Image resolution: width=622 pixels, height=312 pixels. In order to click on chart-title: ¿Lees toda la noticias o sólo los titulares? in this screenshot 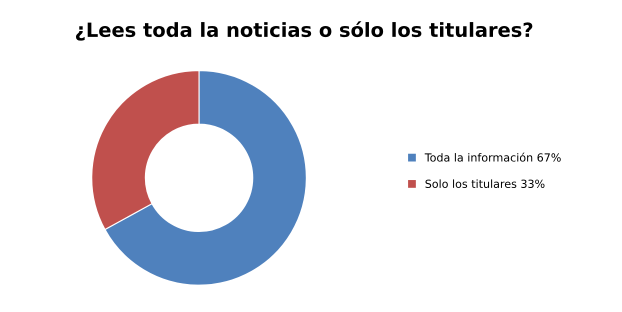, I will do `click(304, 31)`.